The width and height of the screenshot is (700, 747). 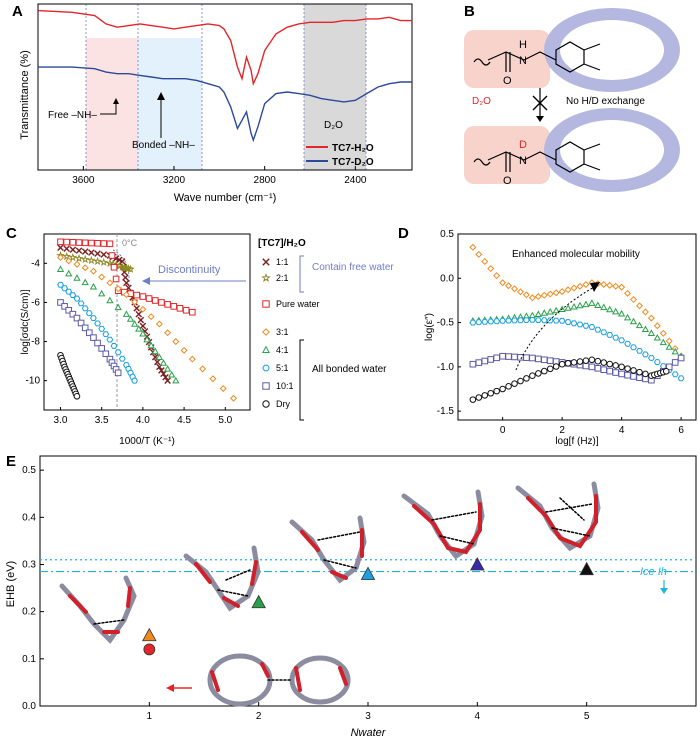 What do you see at coordinates (174, 180) in the screenshot?
I see `a-x-tick-label: 3200` at bounding box center [174, 180].